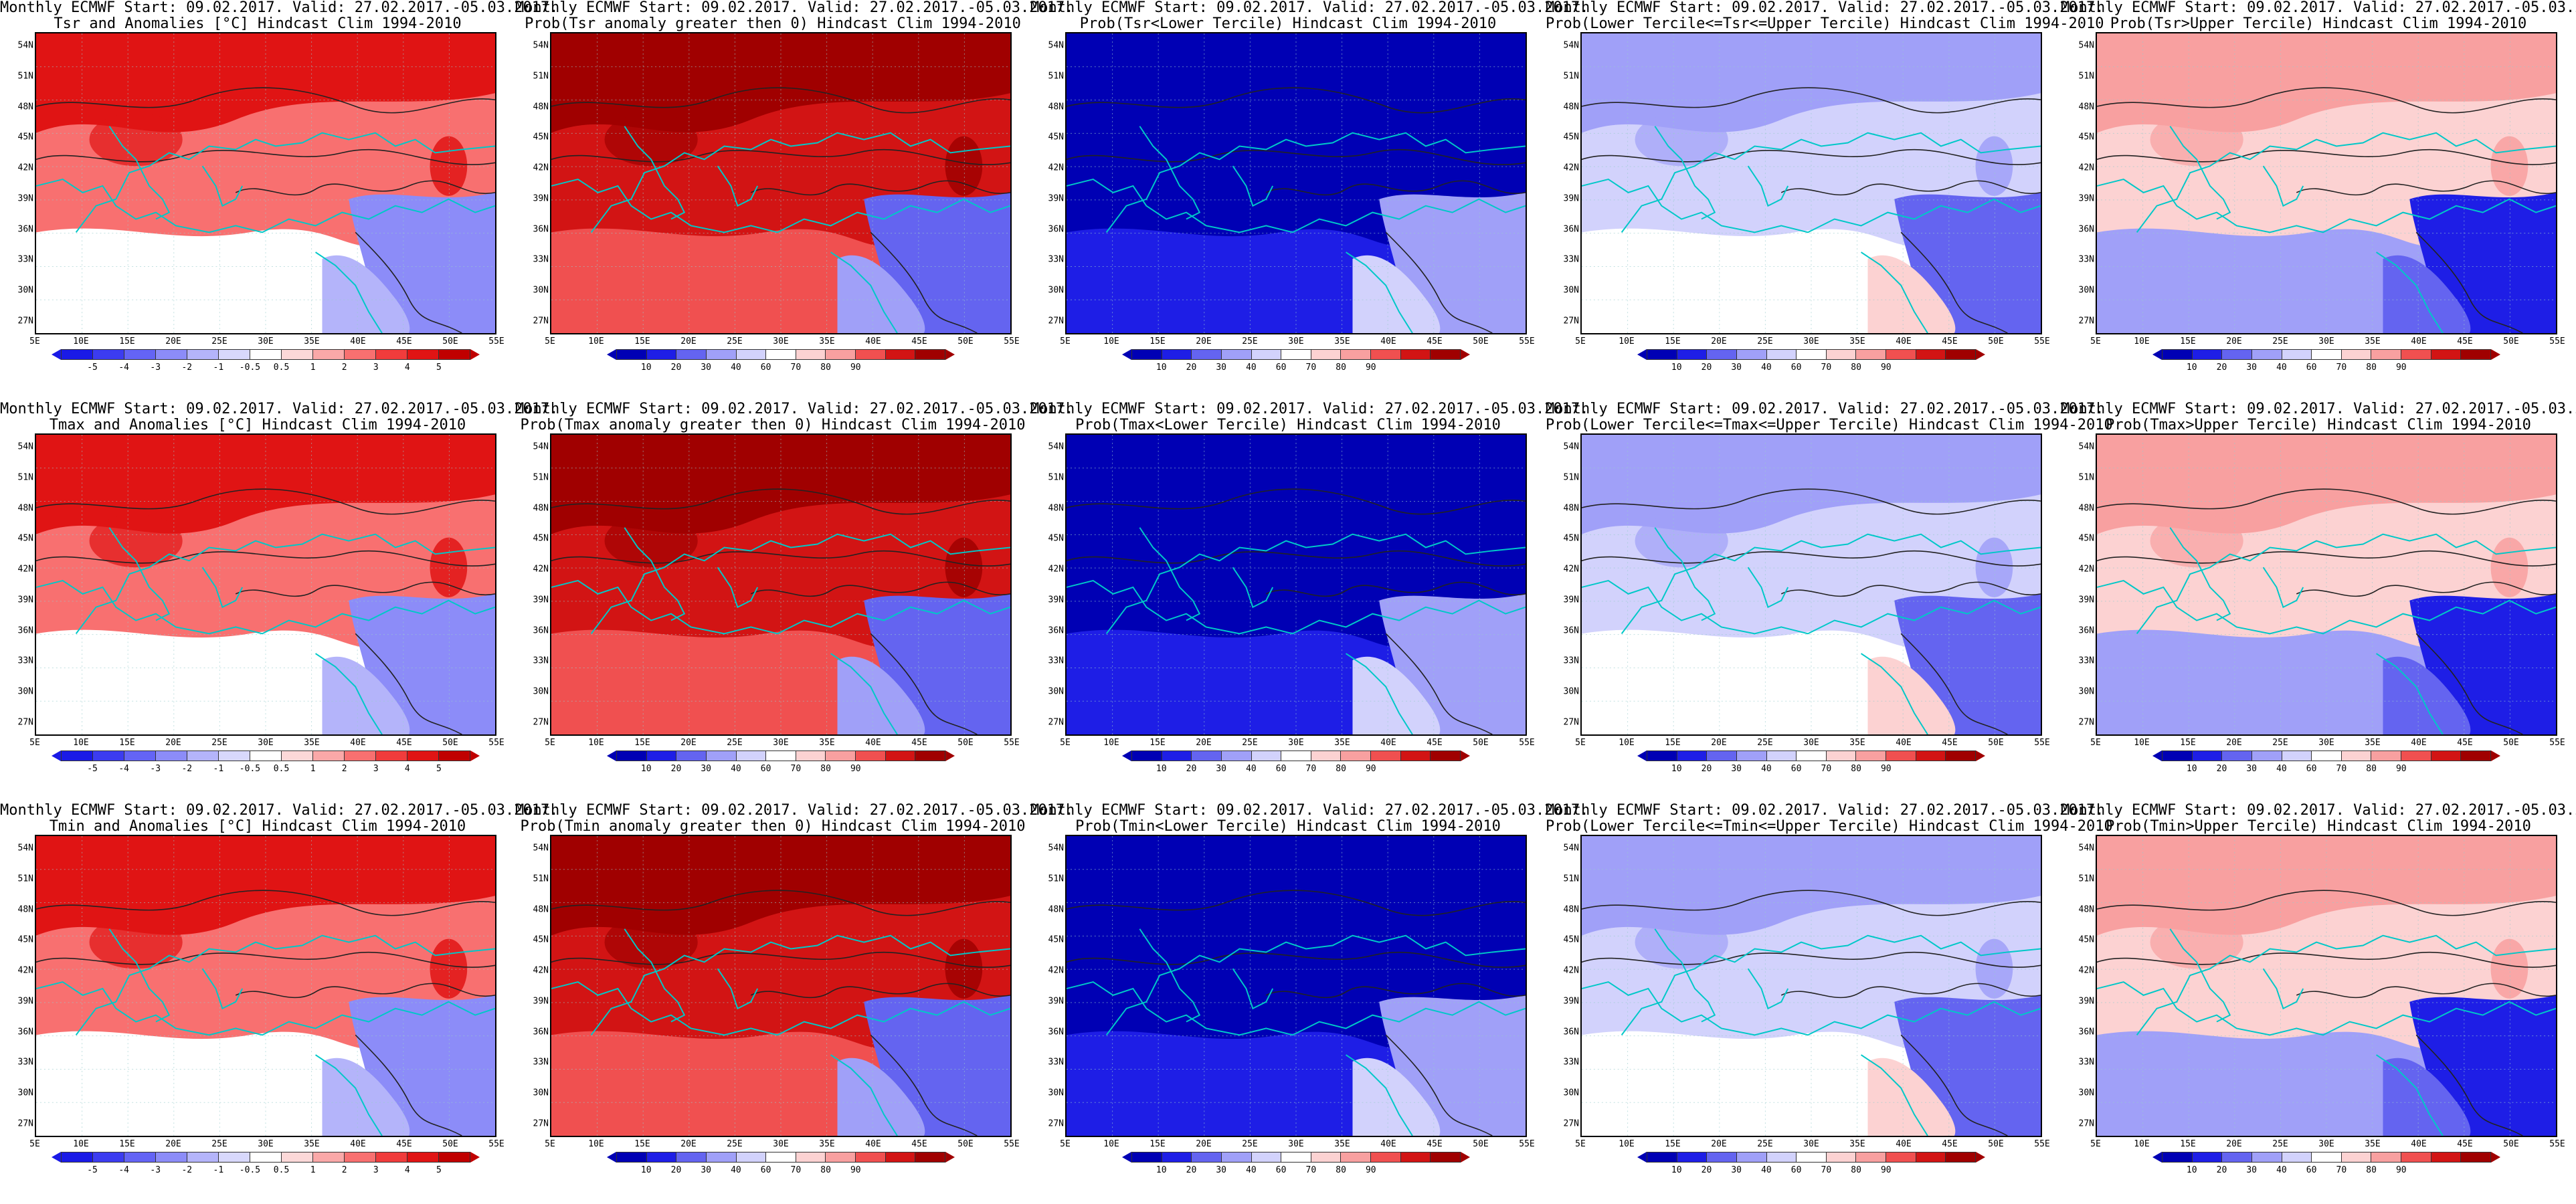 The height and width of the screenshot is (1204, 2576). I want to click on lon-tick-label: 10E, so click(596, 743).